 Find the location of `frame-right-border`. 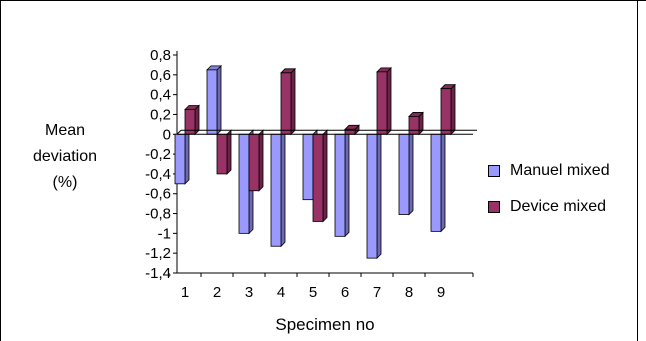

frame-right-border is located at coordinates (637, 170).